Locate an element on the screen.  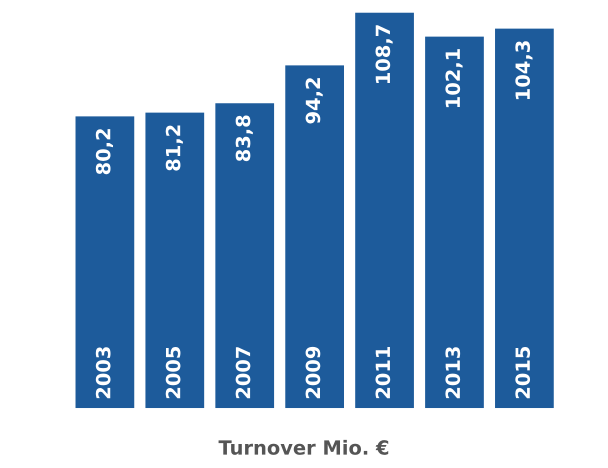
data-label: 80,2 is located at coordinates (105, 151).